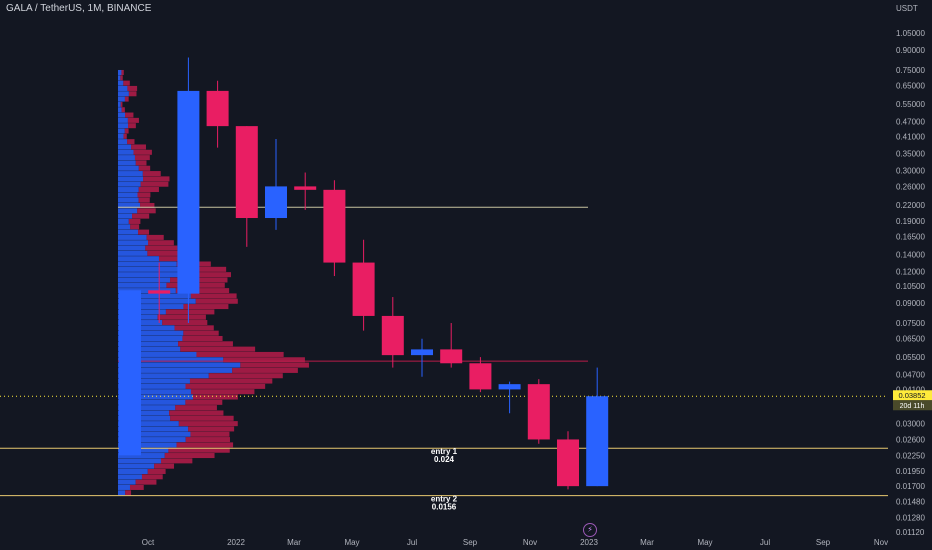  I want to click on time-axis-label: Nov, so click(530, 542).